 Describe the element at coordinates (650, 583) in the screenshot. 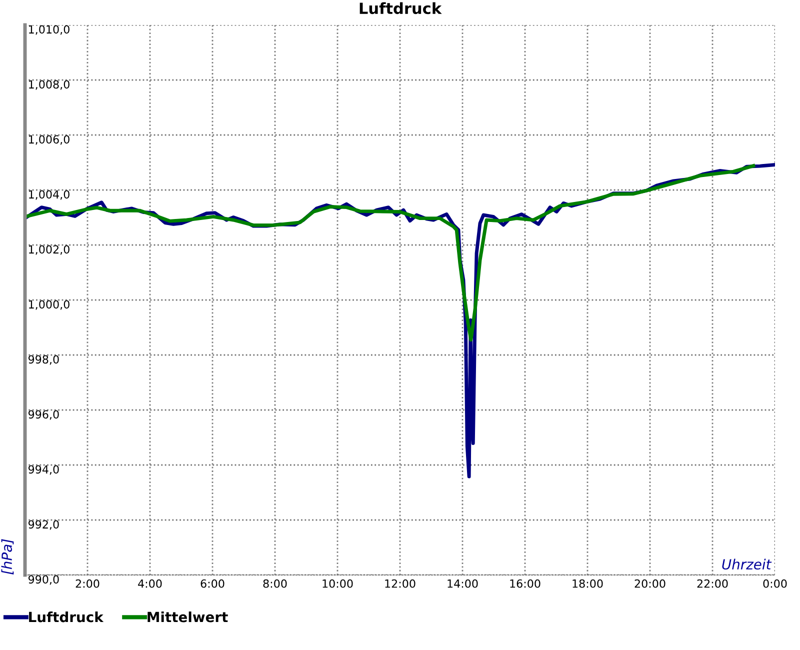

I see `x-tick-label: 20:00` at that location.